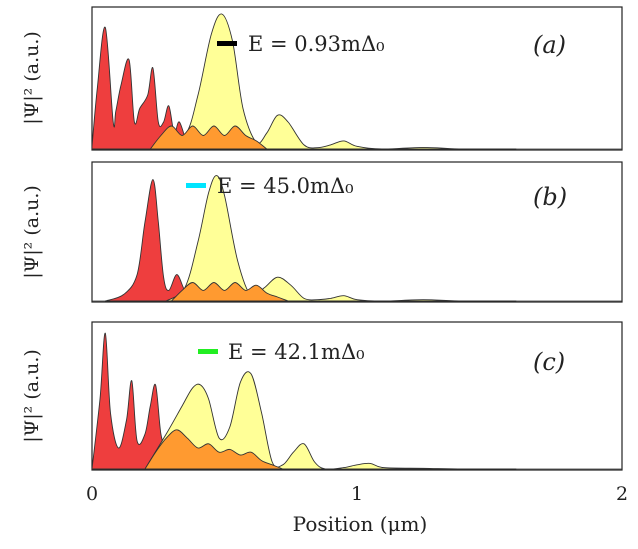 The height and width of the screenshot is (549, 638). I want to click on panel-b-energy-marker, so click(196, 185).